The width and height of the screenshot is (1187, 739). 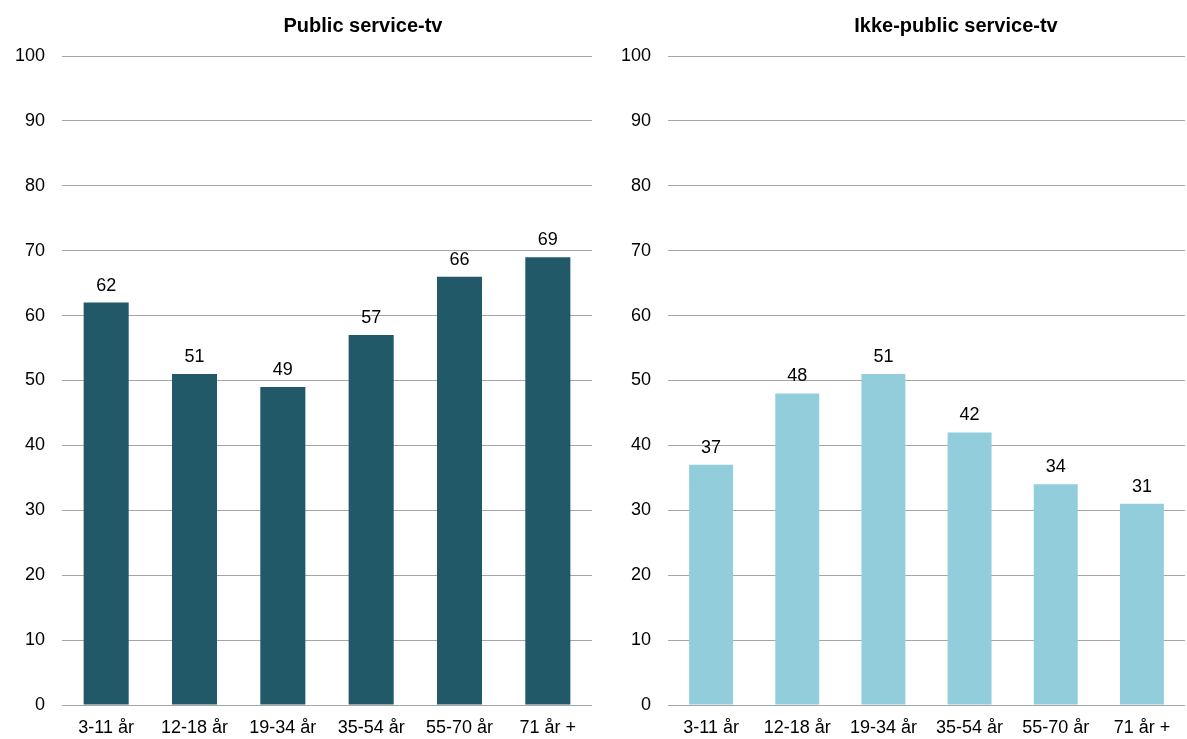 I want to click on data-label: 57, so click(x=371, y=317).